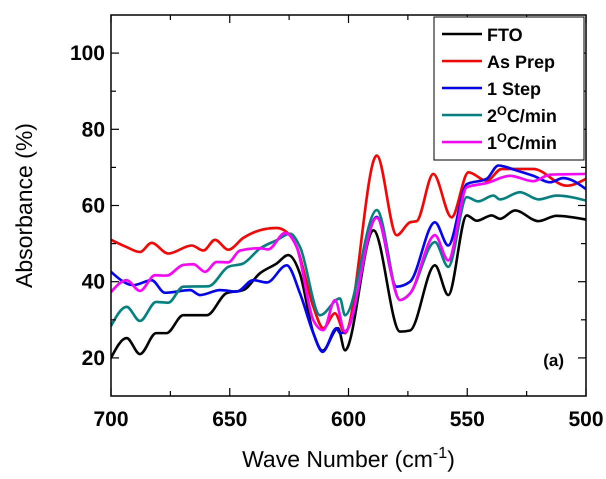  Describe the element at coordinates (93, 282) in the screenshot. I see `y-tick-label: 40` at that location.